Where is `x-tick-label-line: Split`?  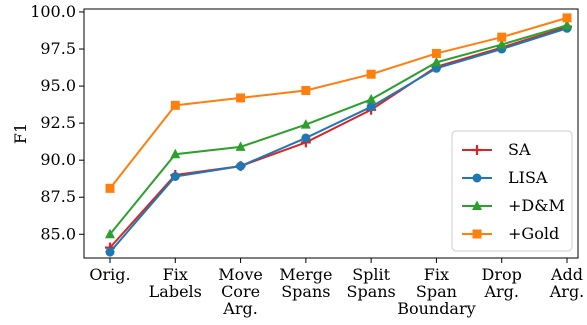 x-tick-label-line: Split is located at coordinates (371, 274).